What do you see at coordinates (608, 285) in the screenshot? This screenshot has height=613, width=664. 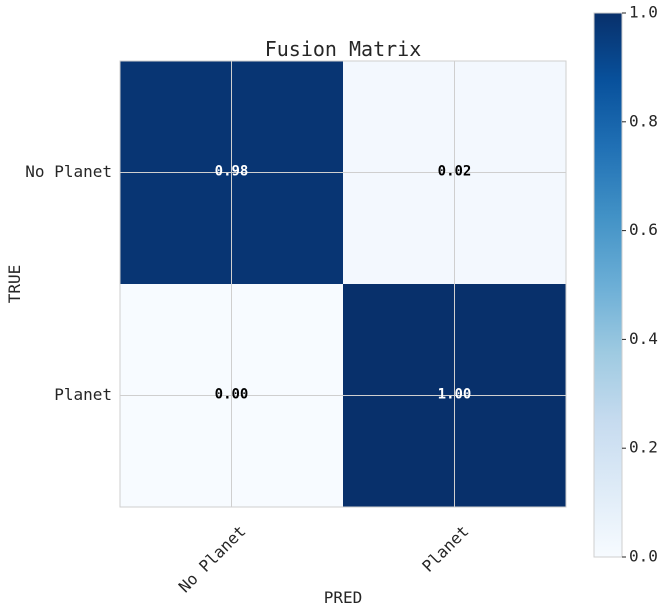 I see `colorbar` at bounding box center [608, 285].